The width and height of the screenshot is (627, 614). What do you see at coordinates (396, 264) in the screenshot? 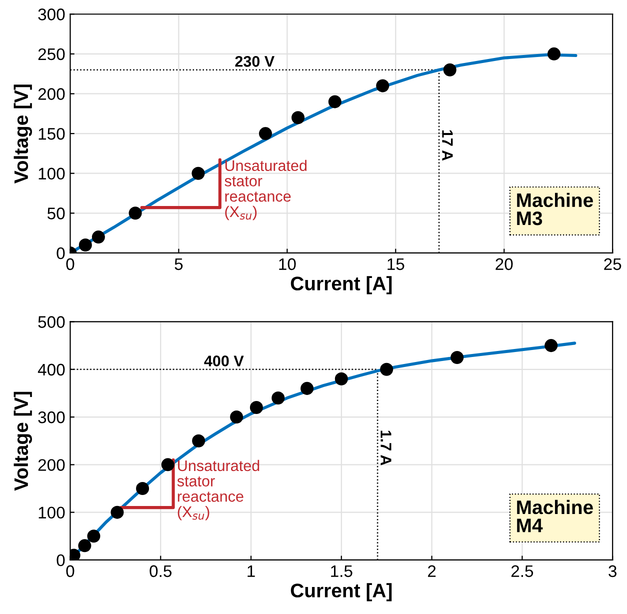
I see `x-tick-label: 15` at bounding box center [396, 264].